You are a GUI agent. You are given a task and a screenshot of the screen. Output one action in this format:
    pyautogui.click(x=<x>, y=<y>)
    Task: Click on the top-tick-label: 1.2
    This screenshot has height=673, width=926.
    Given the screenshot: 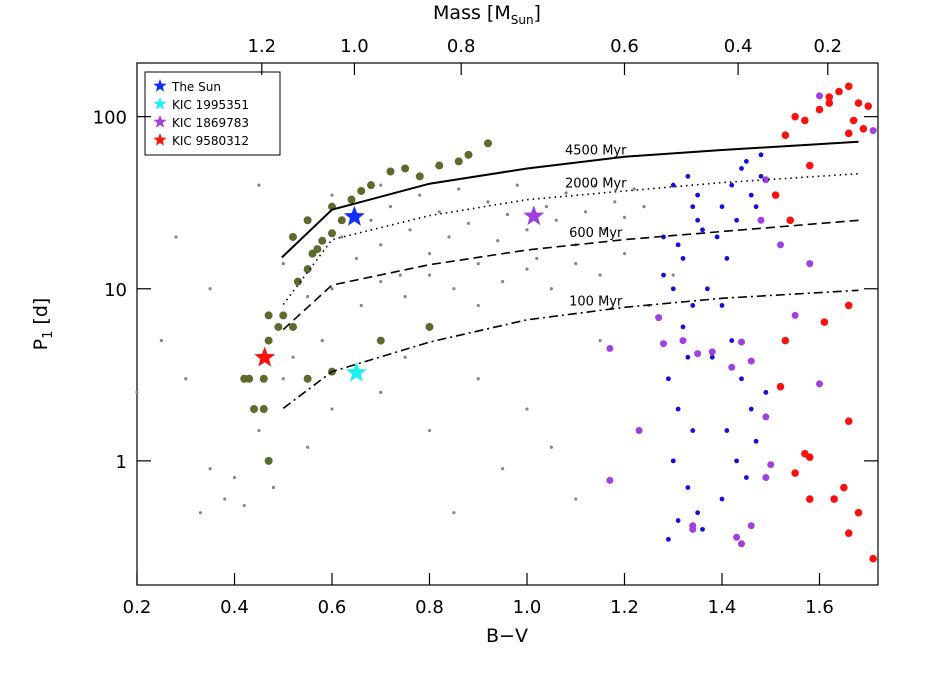 What is the action you would take?
    pyautogui.click(x=261, y=46)
    